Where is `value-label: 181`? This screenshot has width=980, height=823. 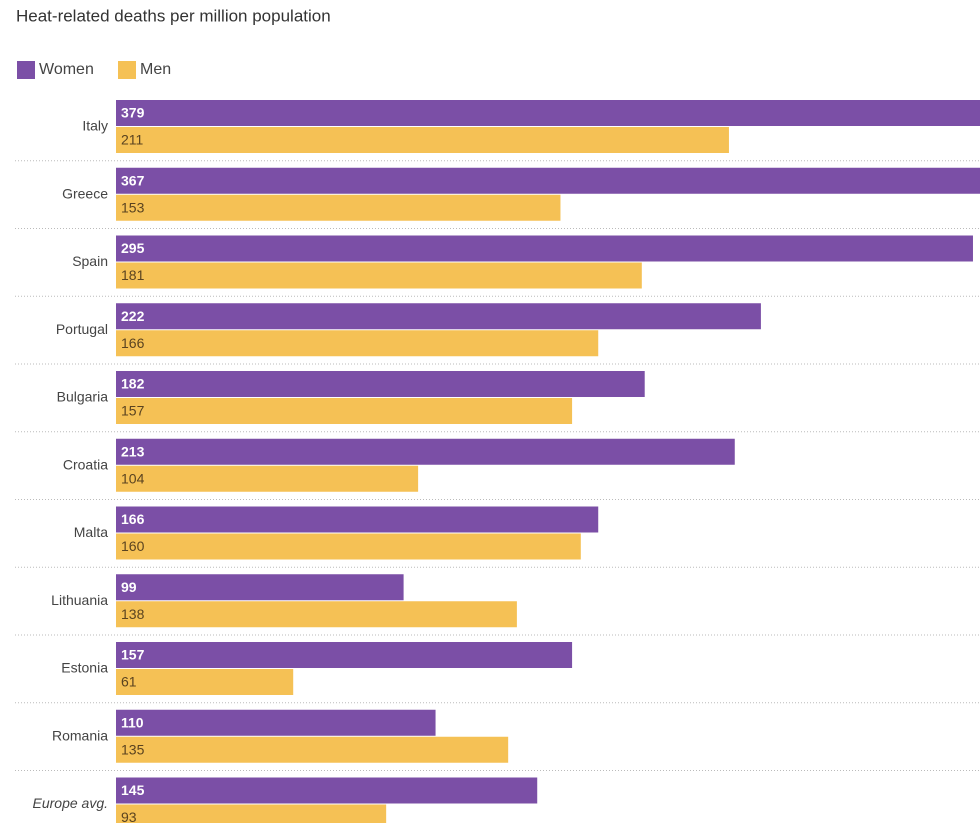
value-label: 181 is located at coordinates (133, 275).